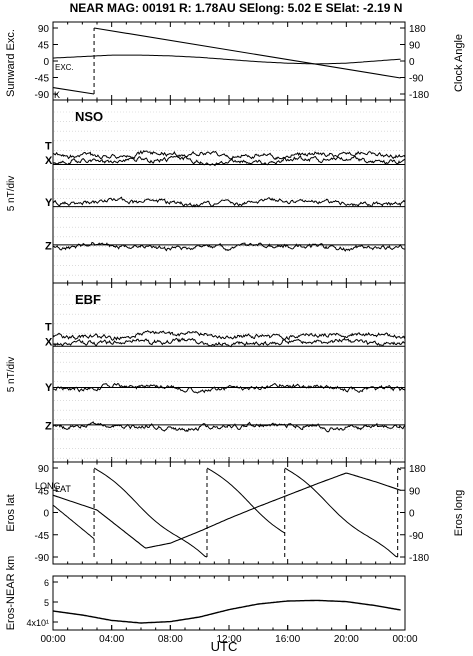 This screenshot has width=473, height=656. What do you see at coordinates (46, 514) in the screenshot?
I see `eros-left-tick-label: 0` at bounding box center [46, 514].